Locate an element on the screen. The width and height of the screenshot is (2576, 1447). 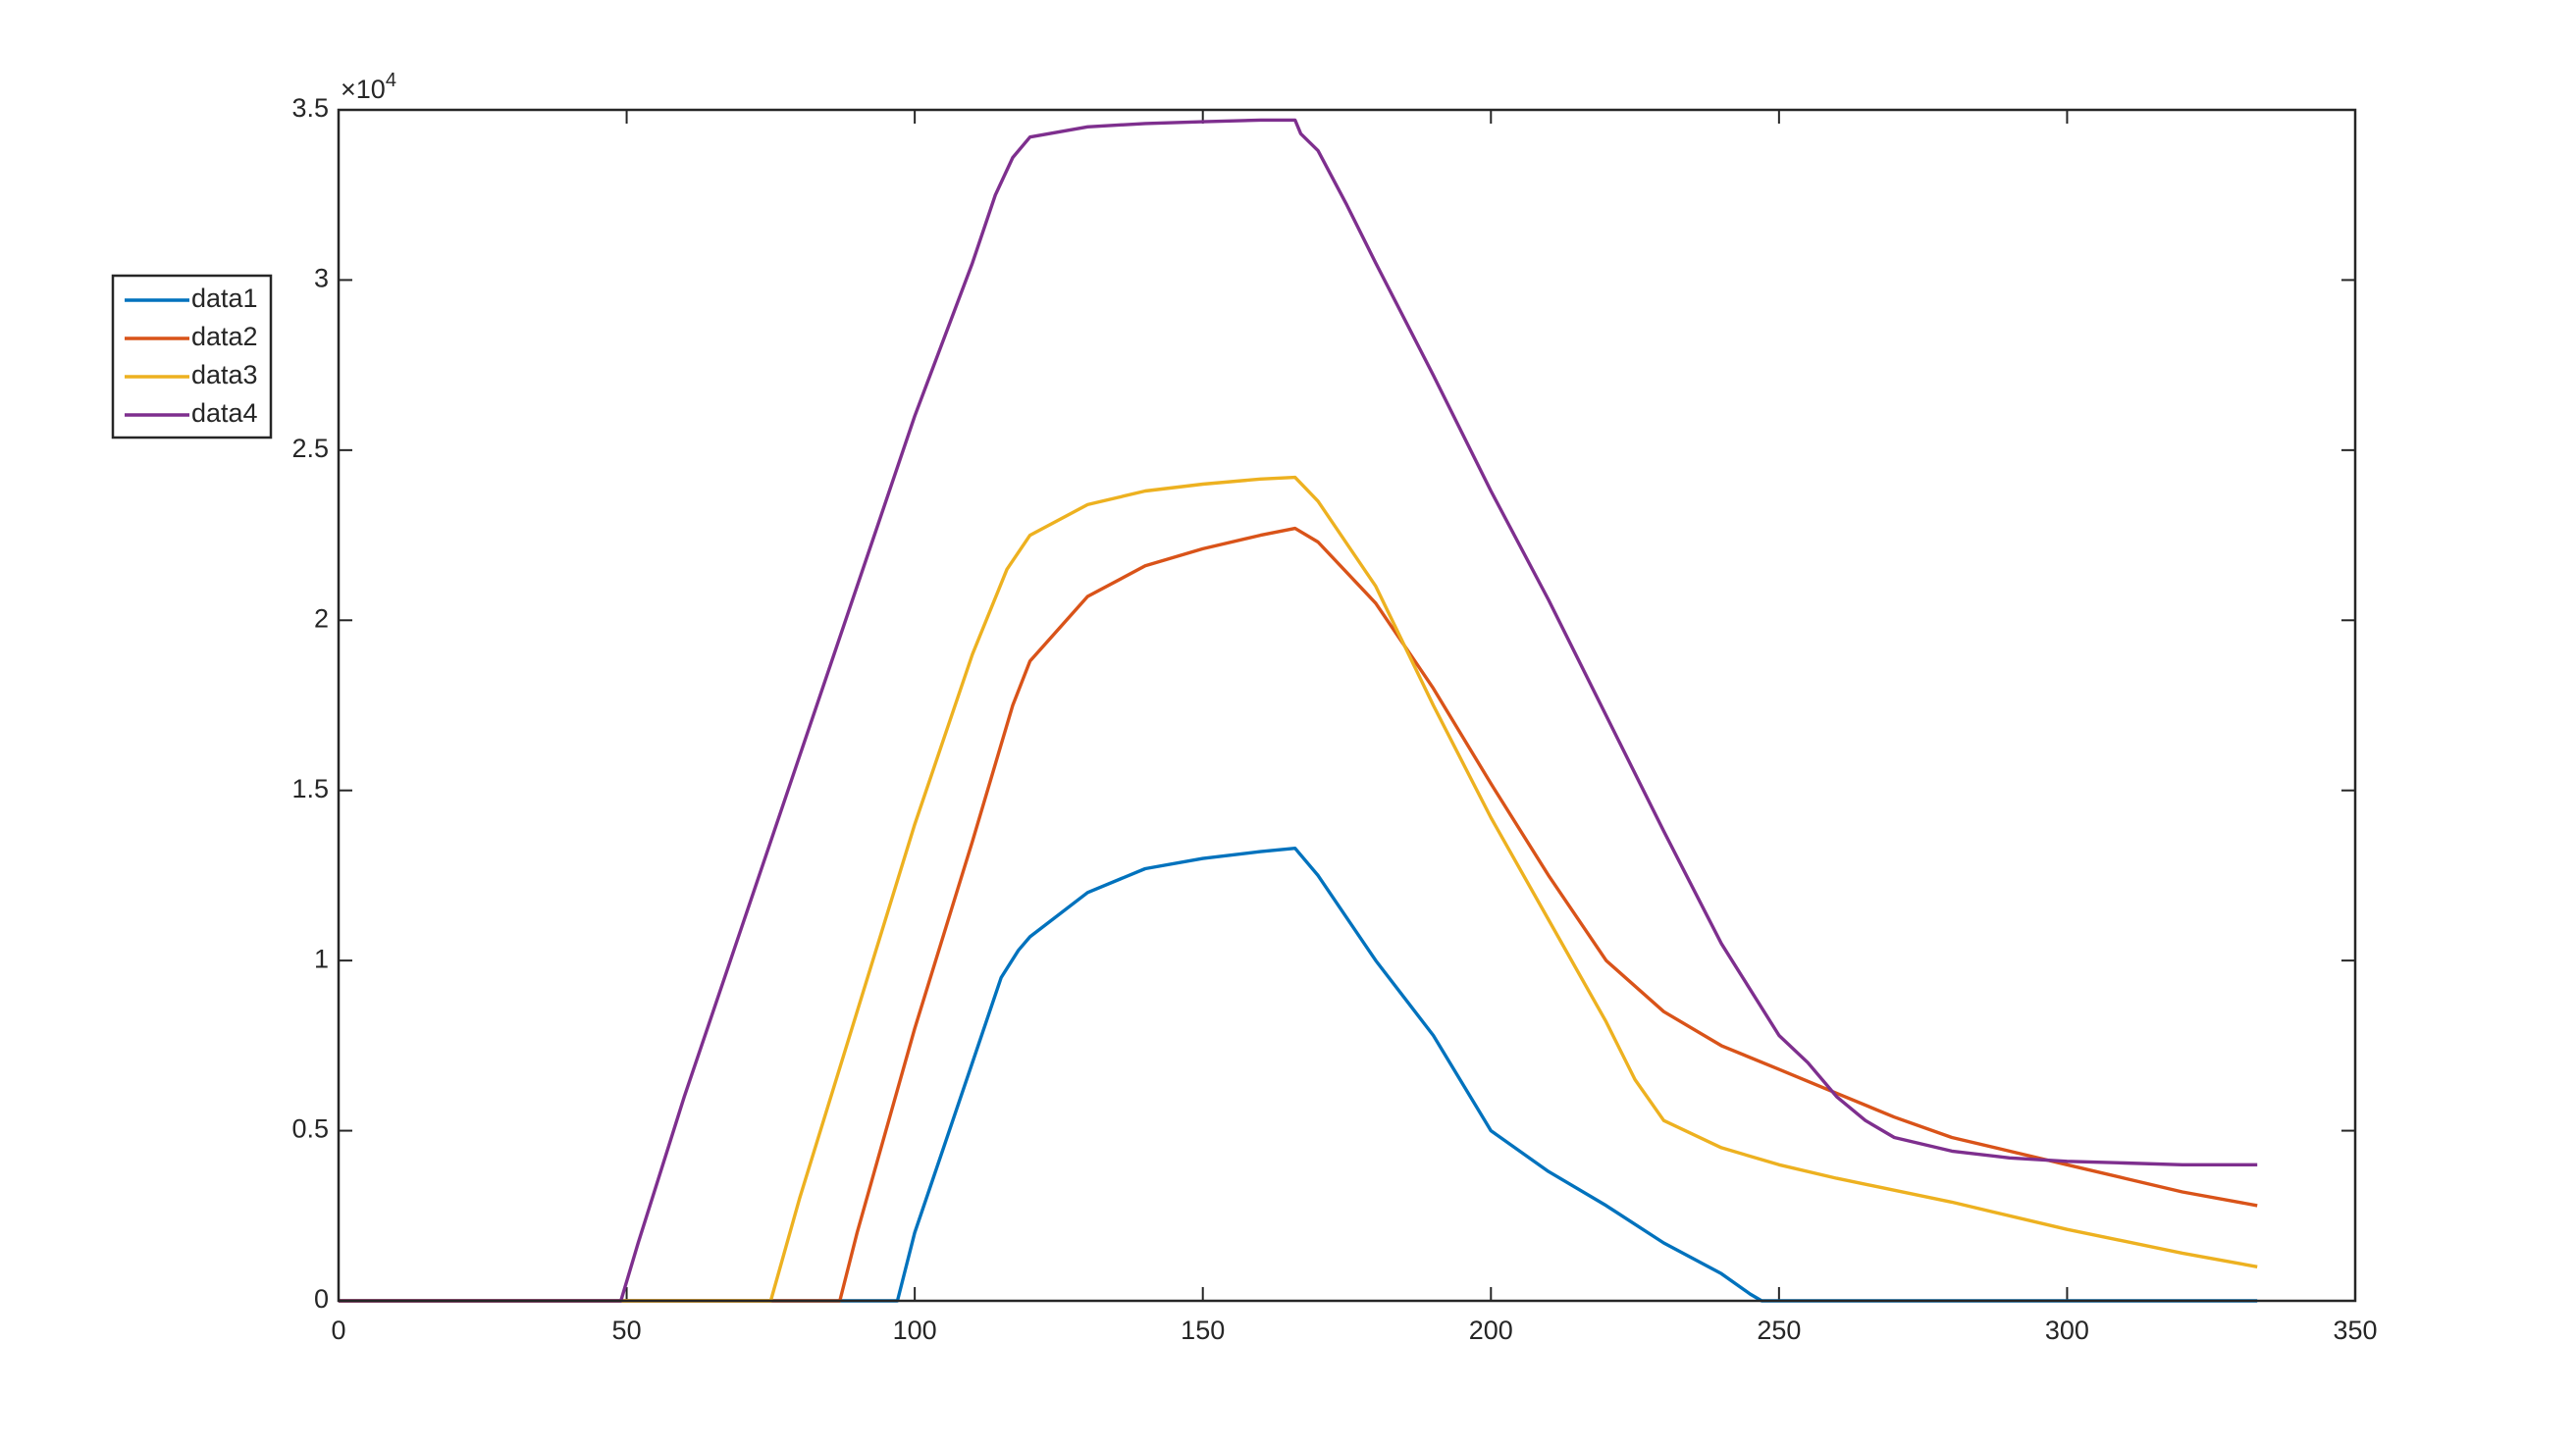
x-tick-label: 100 is located at coordinates (915, 1330).